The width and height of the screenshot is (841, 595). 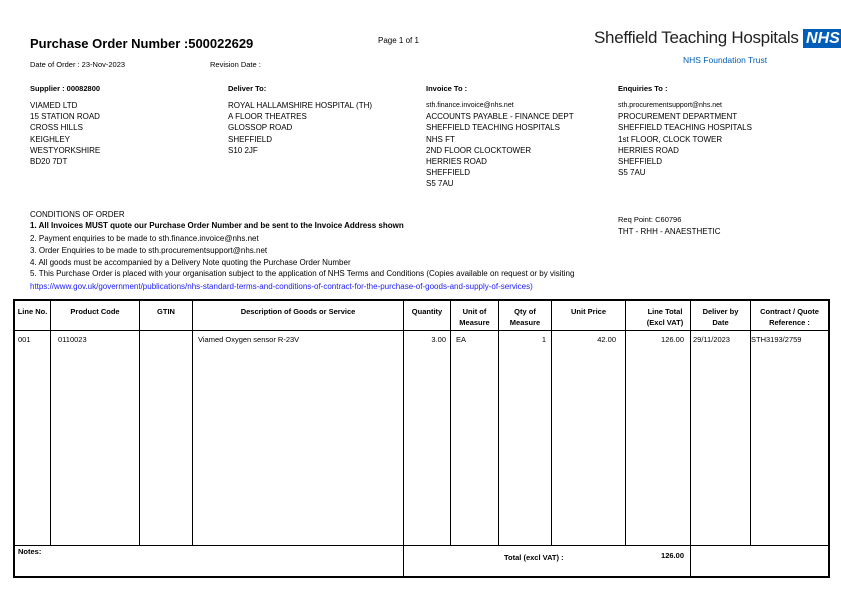 I want to click on address-line: PROCUREMENT DEPARTMENT, so click(x=678, y=117).